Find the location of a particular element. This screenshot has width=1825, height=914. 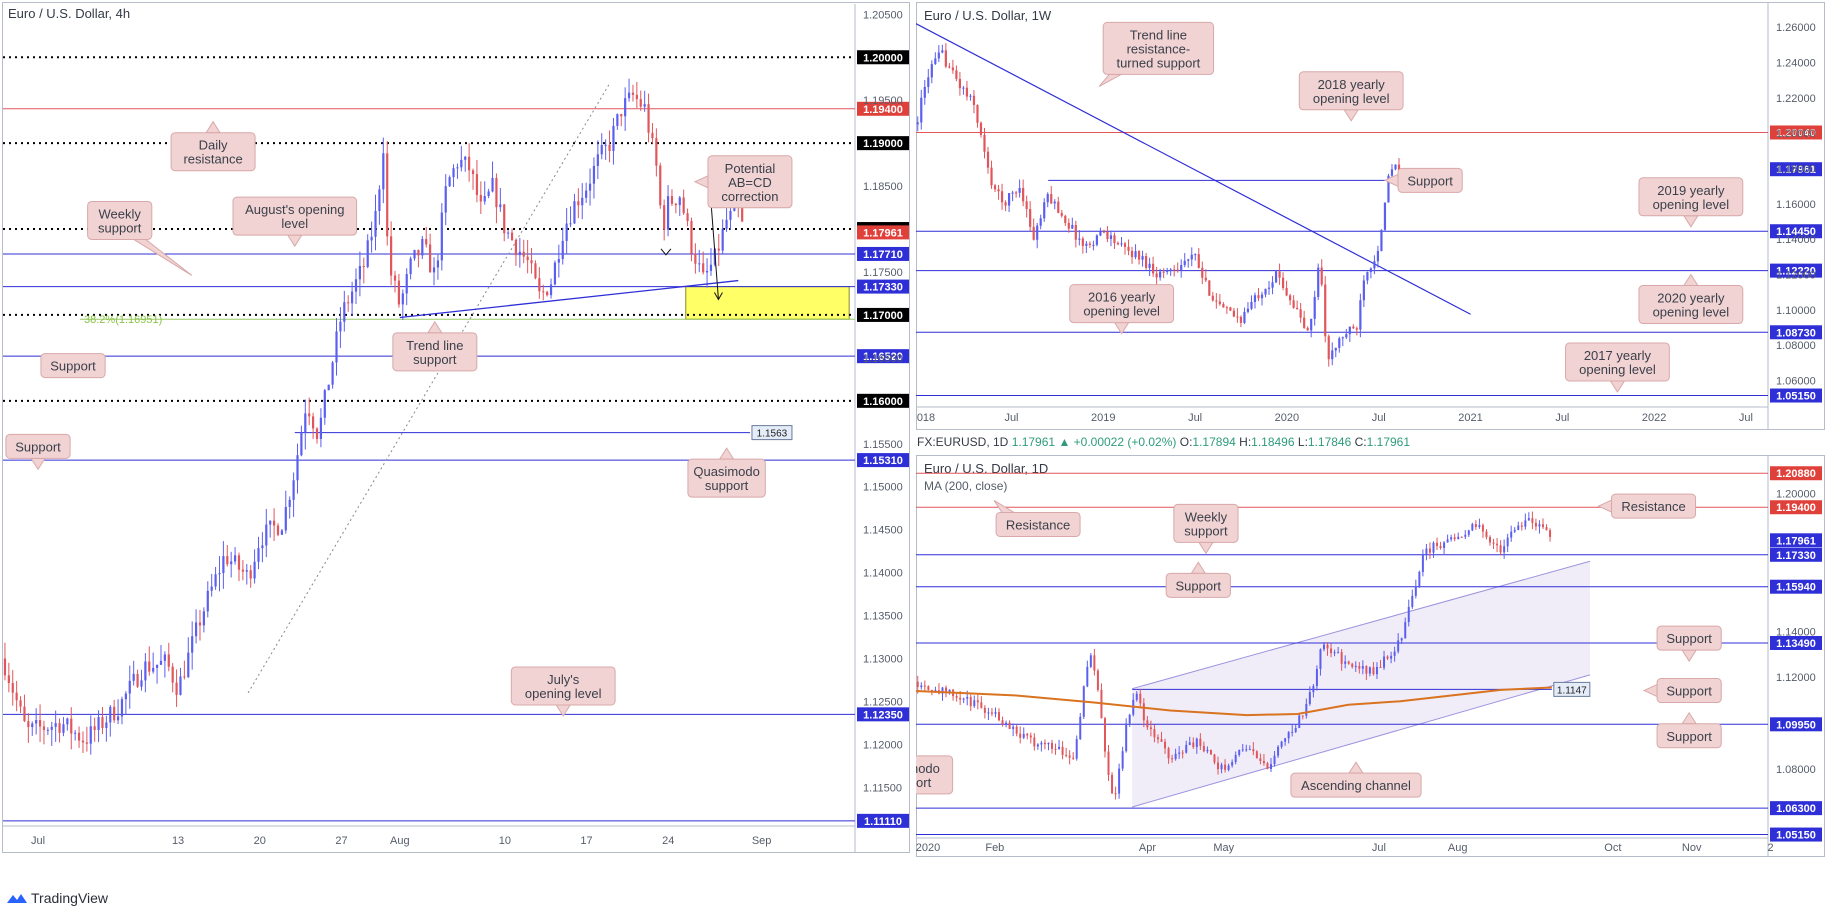

w1-callout-box is located at coordinates (1691, 197).